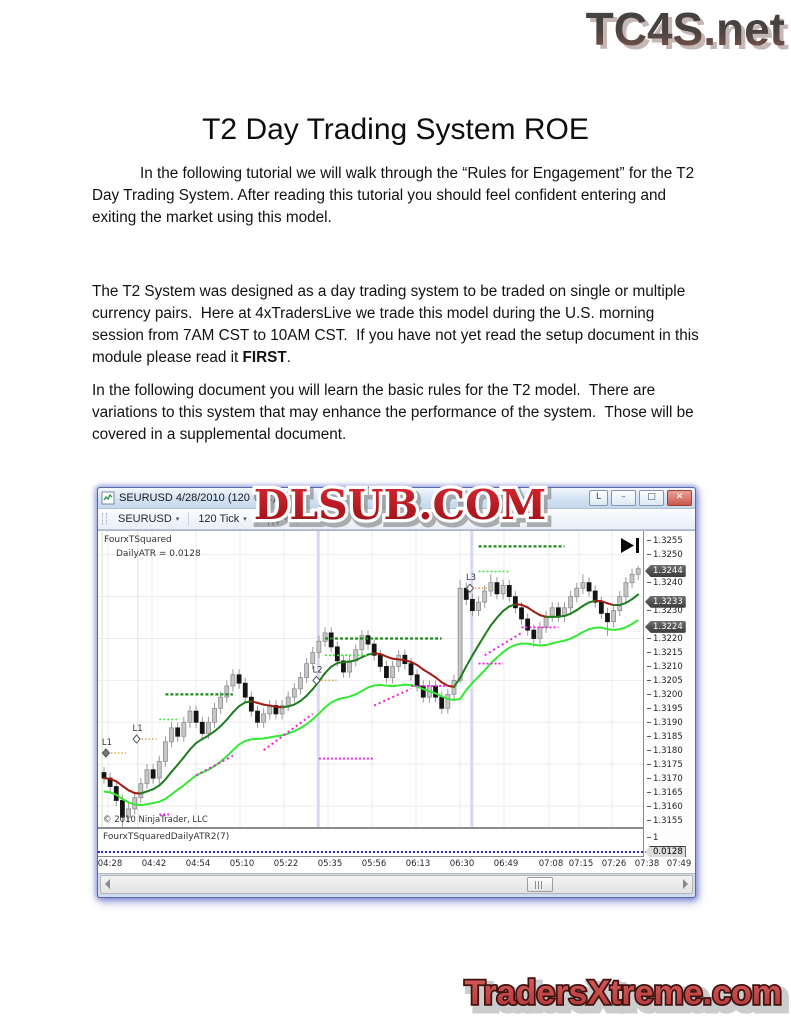 The image size is (791, 1024). I want to click on atr-indicator-label: FourxTSquaredDailyATR2(7), so click(166, 837).